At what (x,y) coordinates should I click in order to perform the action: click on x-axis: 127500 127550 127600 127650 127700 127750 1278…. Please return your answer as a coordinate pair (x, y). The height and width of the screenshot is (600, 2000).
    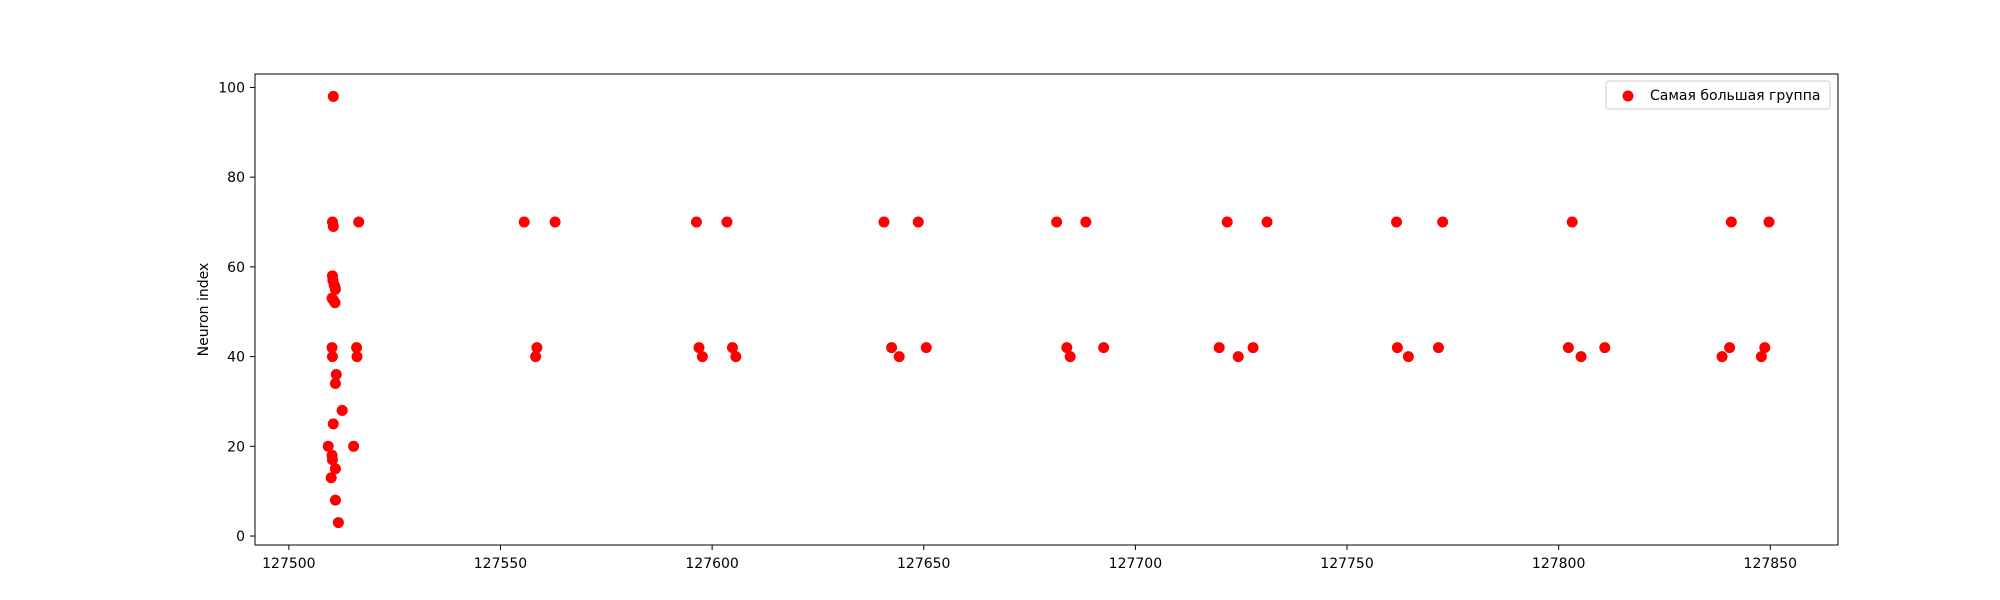
    Looking at the image, I should click on (1029, 558).